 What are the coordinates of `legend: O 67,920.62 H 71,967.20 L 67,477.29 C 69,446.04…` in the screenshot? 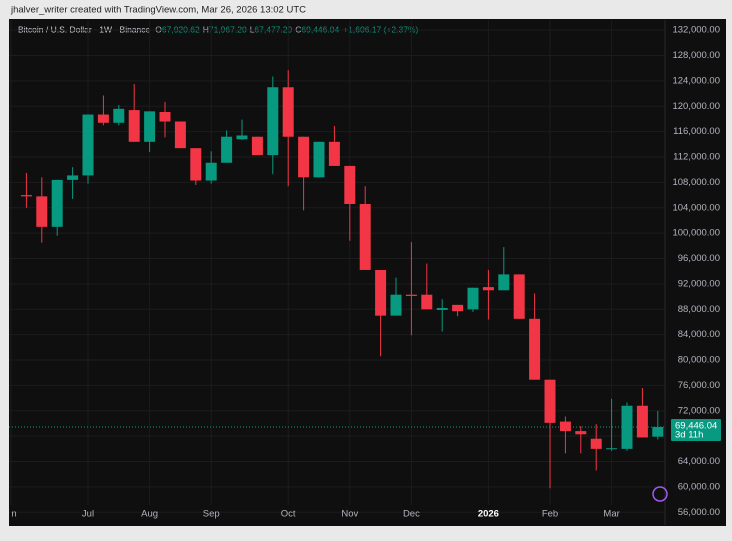 It's located at (286, 29).